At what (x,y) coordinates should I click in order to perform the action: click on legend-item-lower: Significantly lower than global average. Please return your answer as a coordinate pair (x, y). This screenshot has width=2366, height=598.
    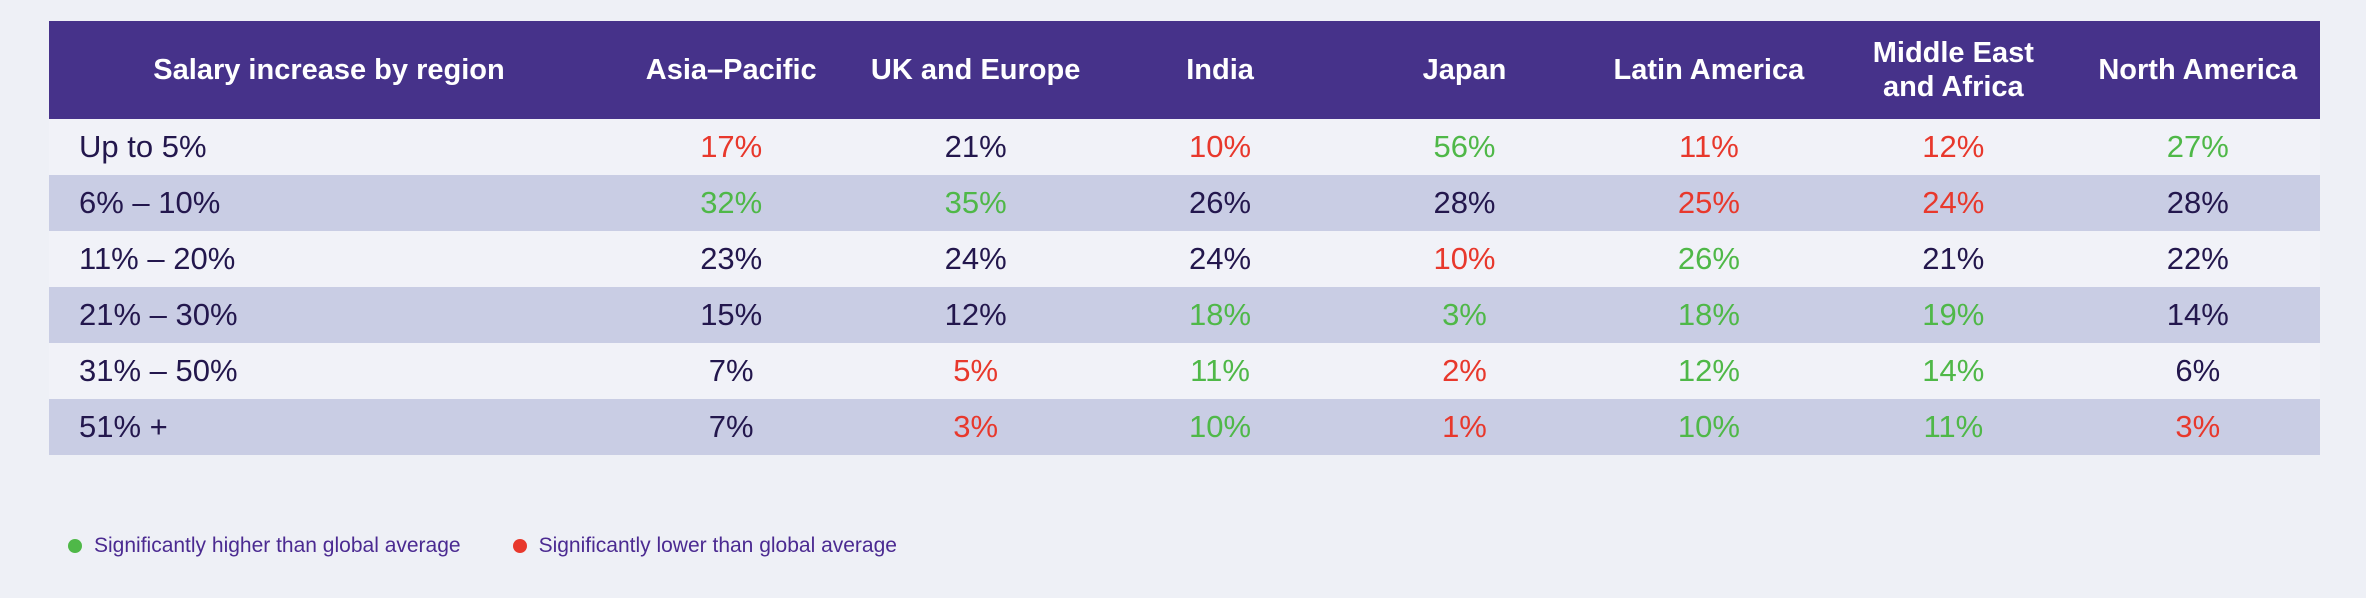
    Looking at the image, I should click on (704, 546).